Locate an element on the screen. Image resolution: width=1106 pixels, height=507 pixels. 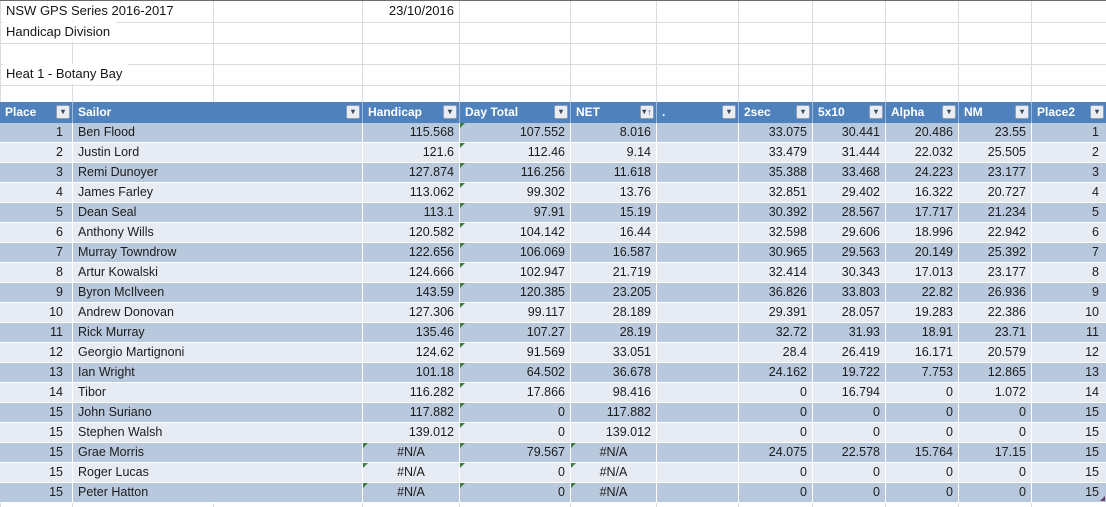
day-total-cell: 107.27 is located at coordinates (514, 332).